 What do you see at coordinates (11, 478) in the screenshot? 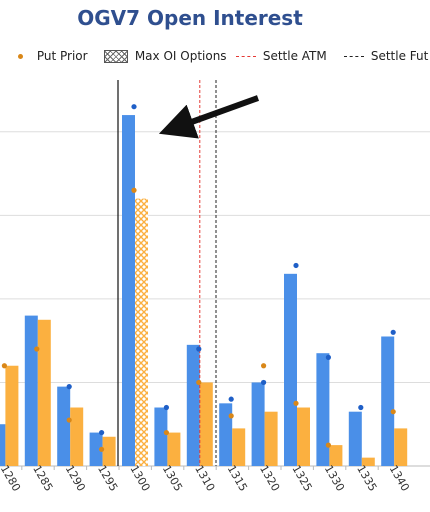
I see `tick-label-1280: 1280` at bounding box center [11, 478].